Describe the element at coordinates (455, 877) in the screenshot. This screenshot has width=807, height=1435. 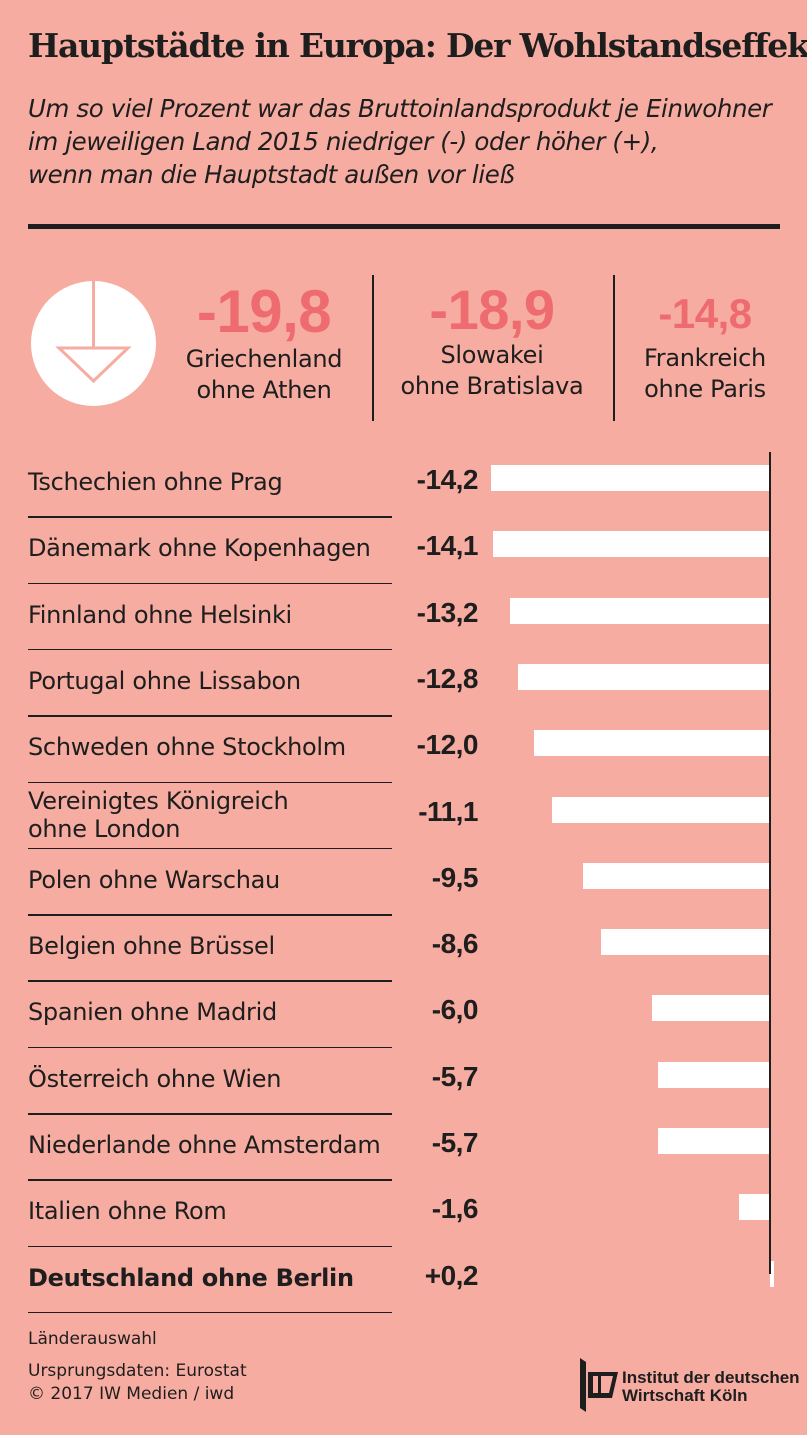
I see `value-label: -9,5` at that location.